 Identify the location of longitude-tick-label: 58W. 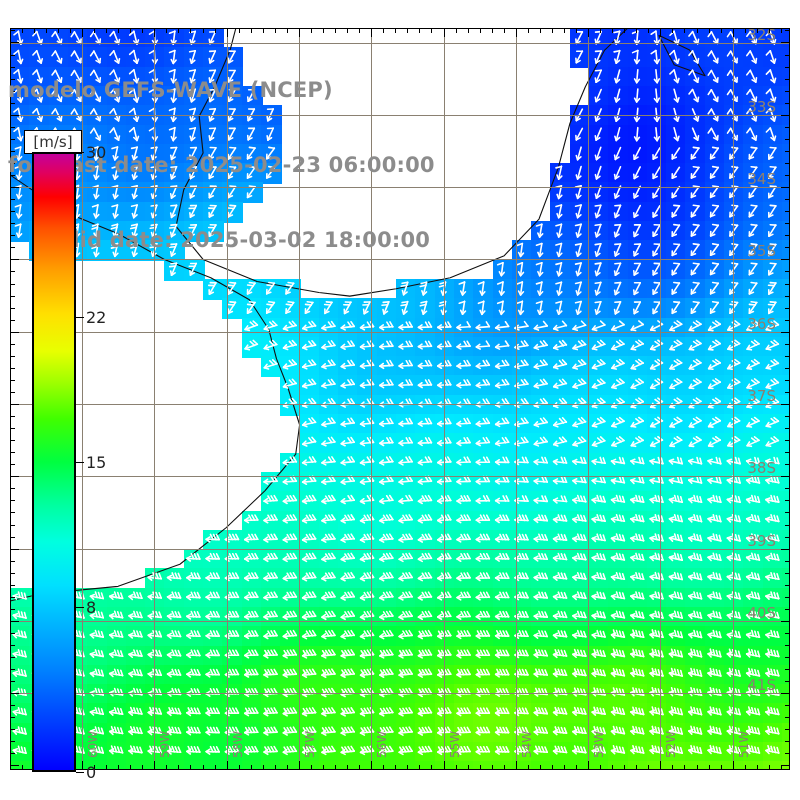
(237, 744).